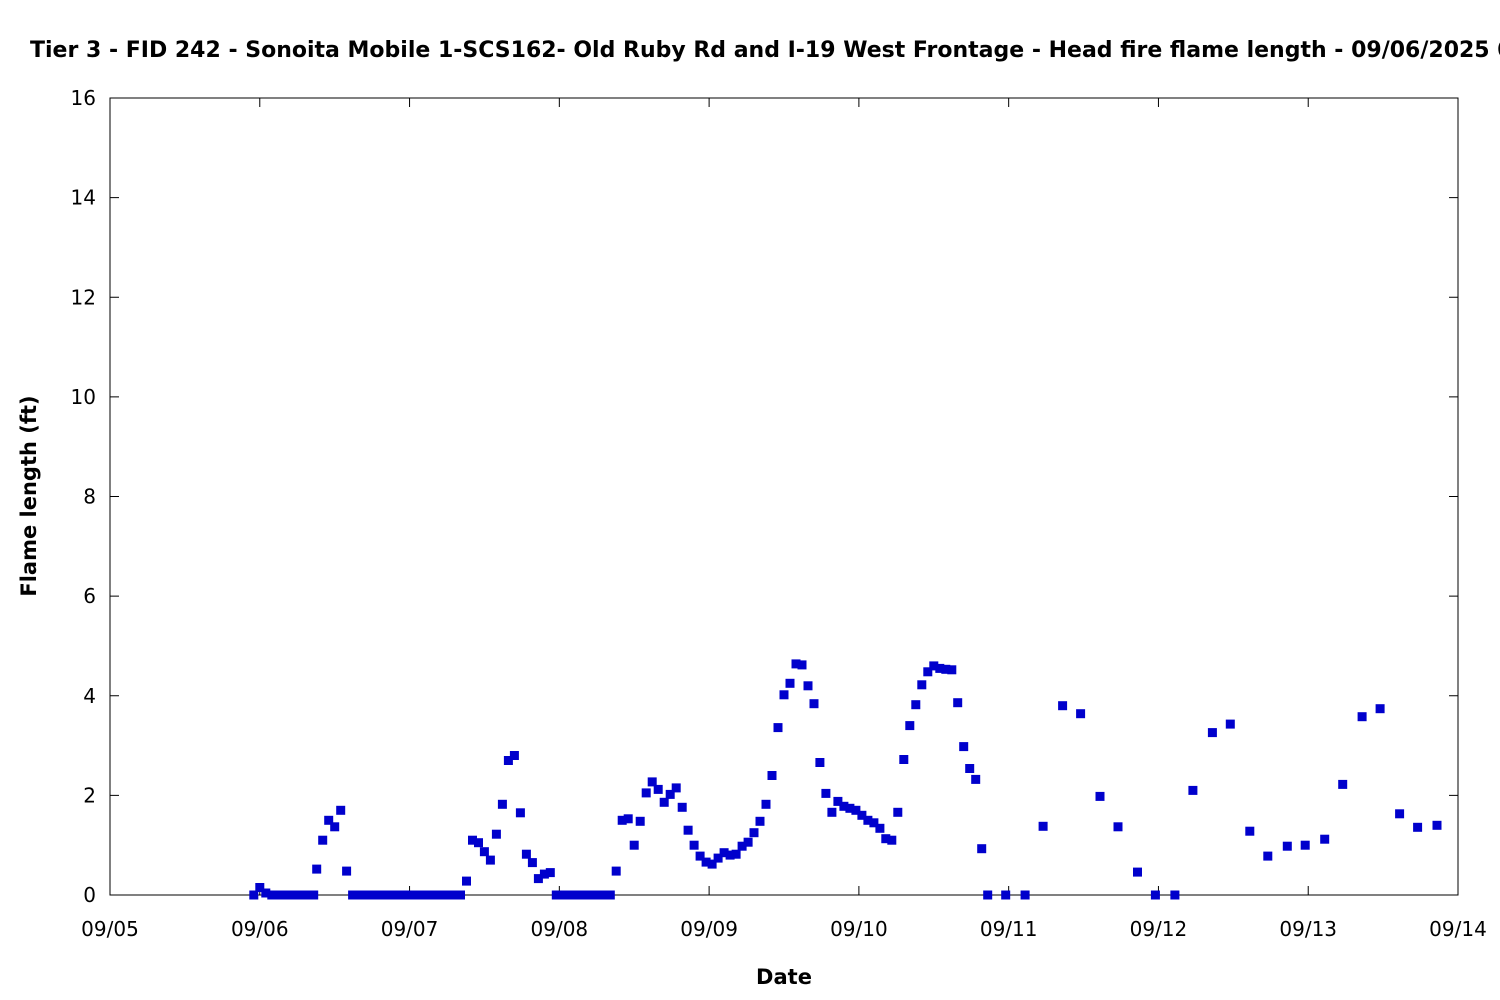 This screenshot has height=1000, width=1500. What do you see at coordinates (89, 895) in the screenshot?
I see `y-tick-label: 0` at bounding box center [89, 895].